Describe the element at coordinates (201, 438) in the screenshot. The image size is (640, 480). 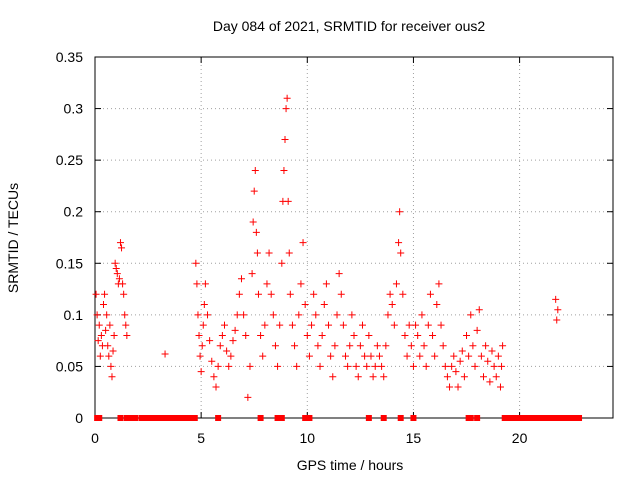
I see `x-tick-label: 5` at that location.